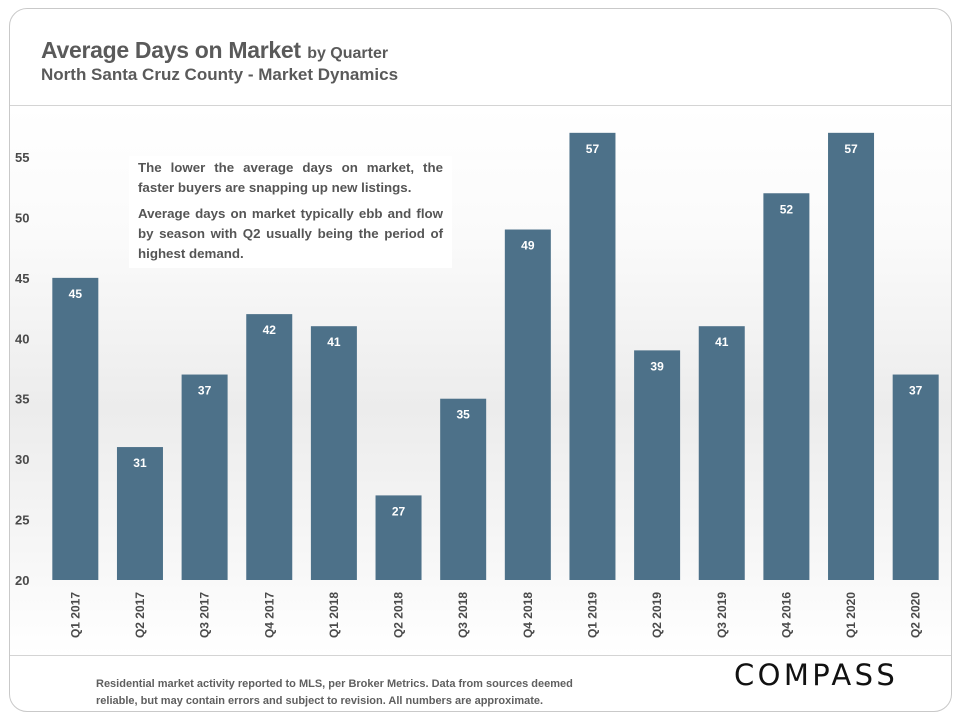 The image size is (960, 720). Describe the element at coordinates (22, 278) in the screenshot. I see `y-tick-label: 45` at that location.